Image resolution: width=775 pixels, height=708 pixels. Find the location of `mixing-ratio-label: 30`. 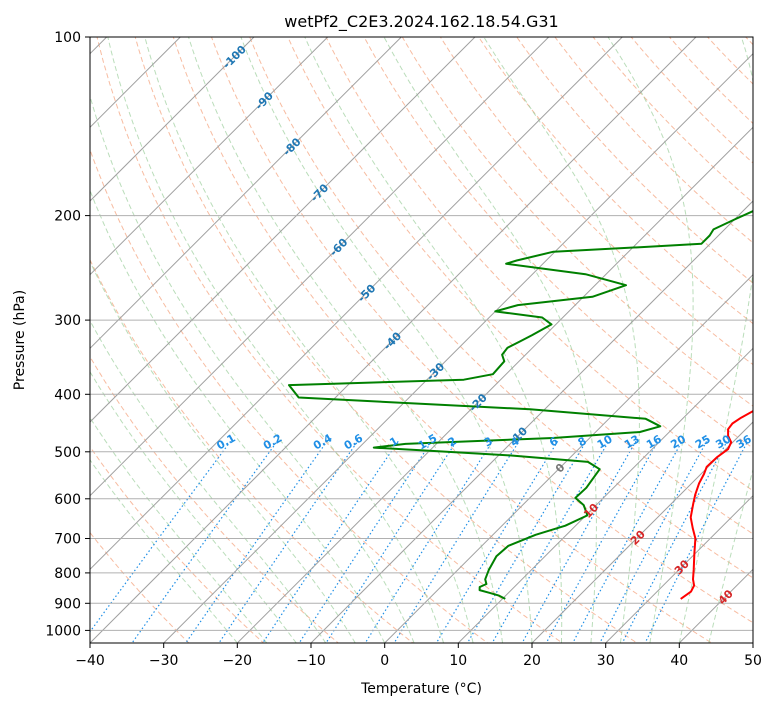

mixing-ratio-label: 30 is located at coordinates (723, 441).